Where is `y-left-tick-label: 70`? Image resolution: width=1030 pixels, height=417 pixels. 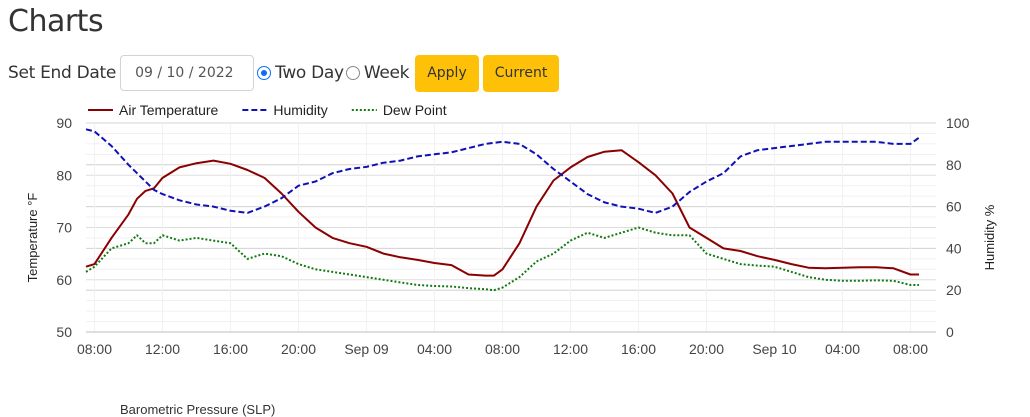 y-left-tick-label: 70 is located at coordinates (64, 228).